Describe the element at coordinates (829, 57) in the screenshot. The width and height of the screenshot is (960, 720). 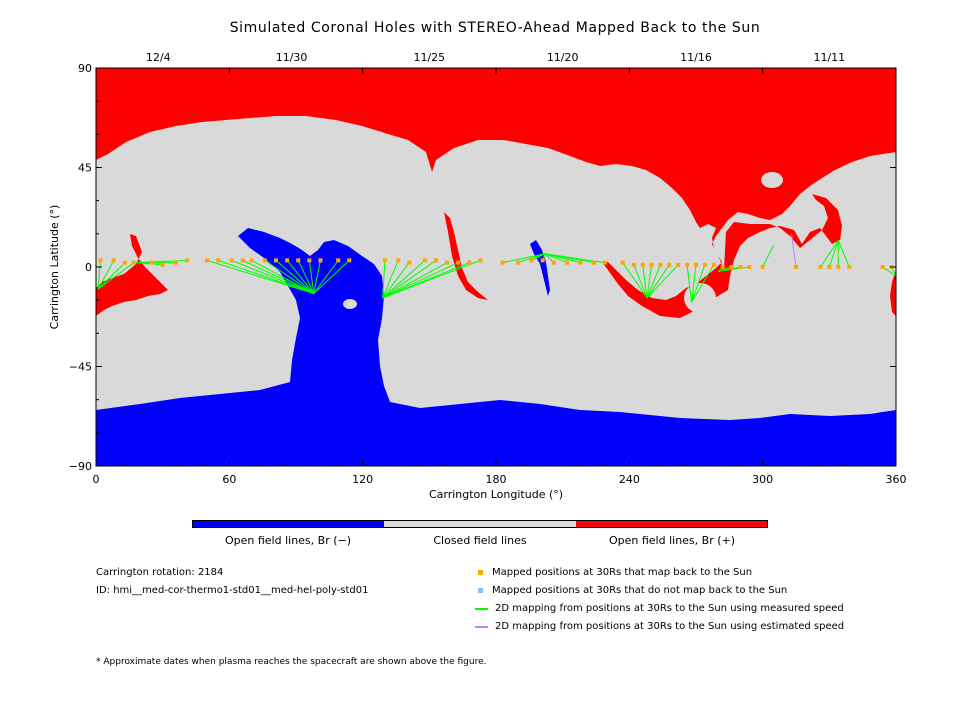
I see `top-date-label: 11/11` at that location.